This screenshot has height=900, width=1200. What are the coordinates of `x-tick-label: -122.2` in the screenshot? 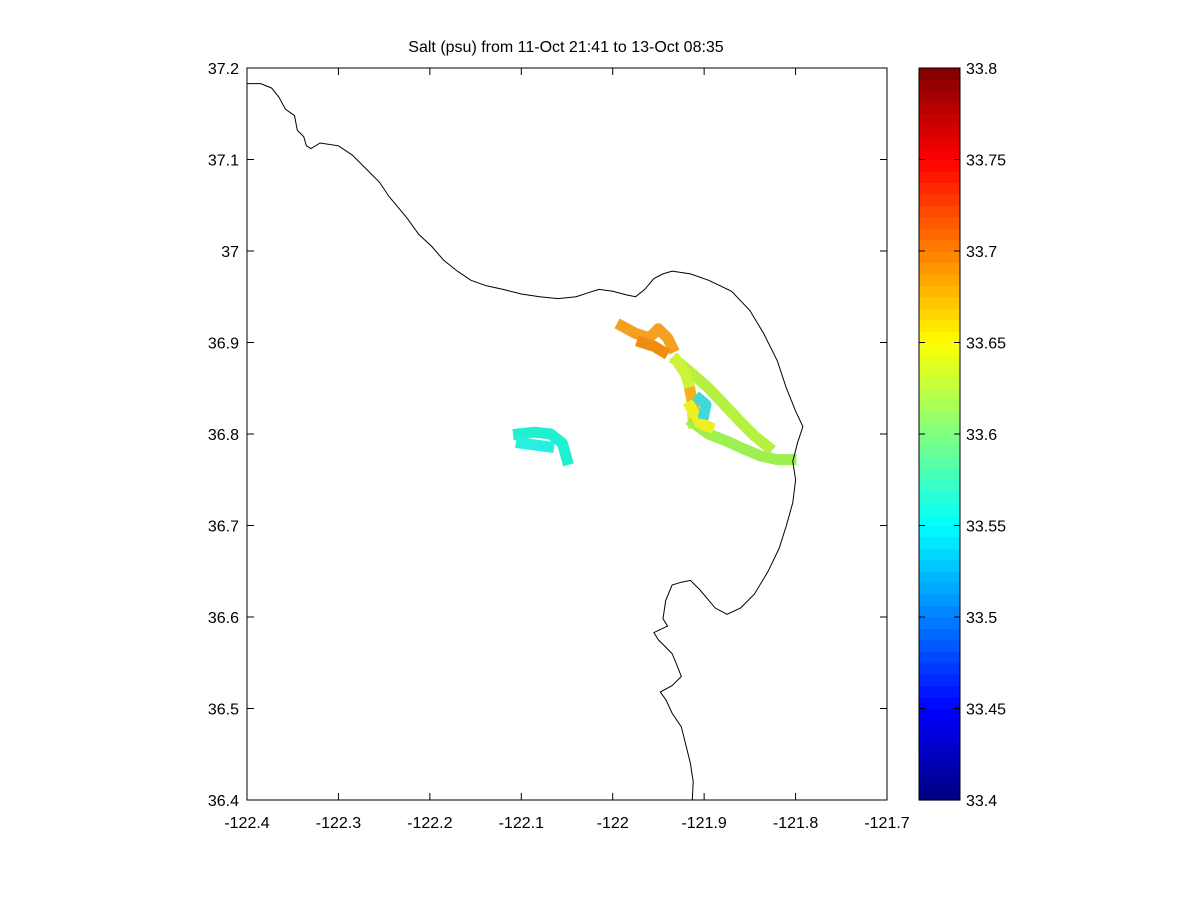 It's located at (429, 823).